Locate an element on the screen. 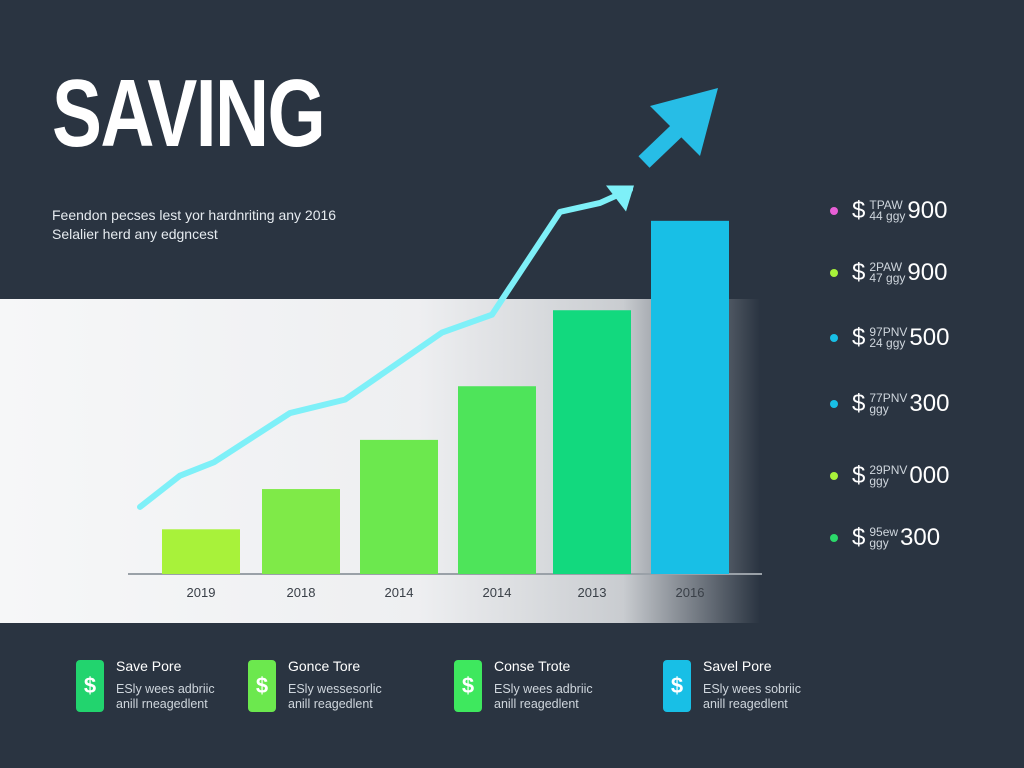 The height and width of the screenshot is (768, 1024). legend-value: 000 is located at coordinates (929, 475).